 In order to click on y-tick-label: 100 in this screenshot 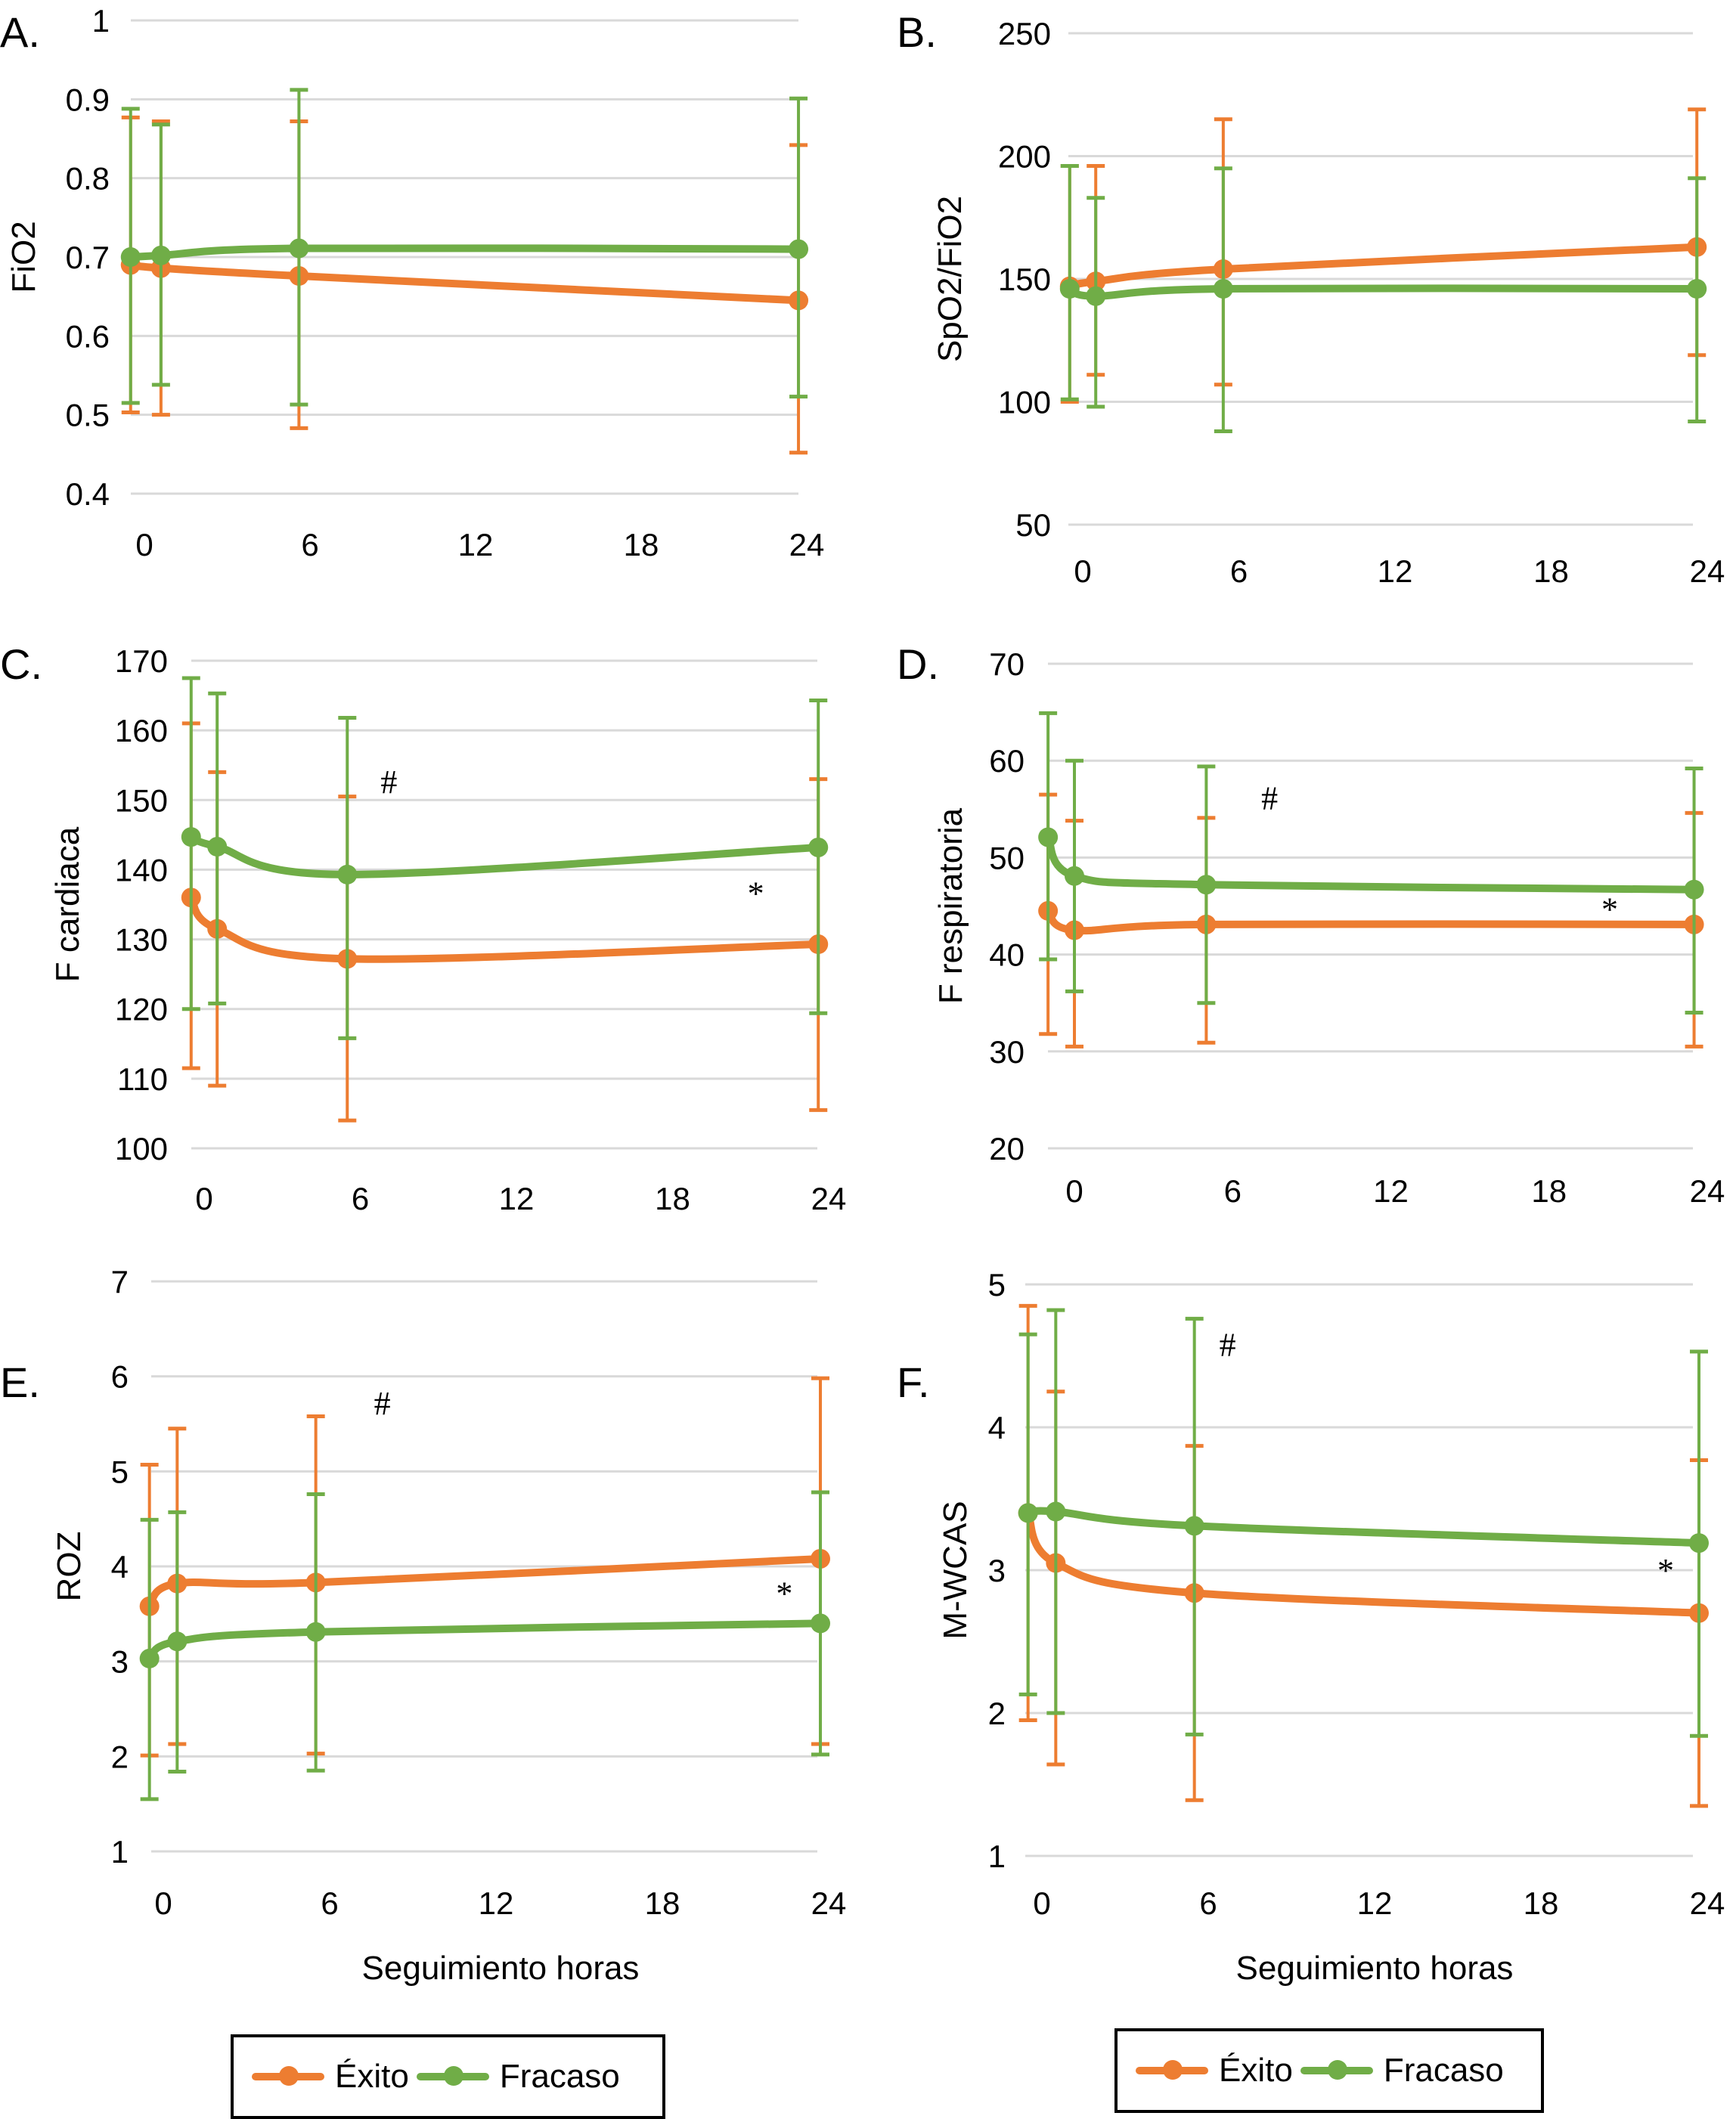, I will do `click(141, 1148)`.